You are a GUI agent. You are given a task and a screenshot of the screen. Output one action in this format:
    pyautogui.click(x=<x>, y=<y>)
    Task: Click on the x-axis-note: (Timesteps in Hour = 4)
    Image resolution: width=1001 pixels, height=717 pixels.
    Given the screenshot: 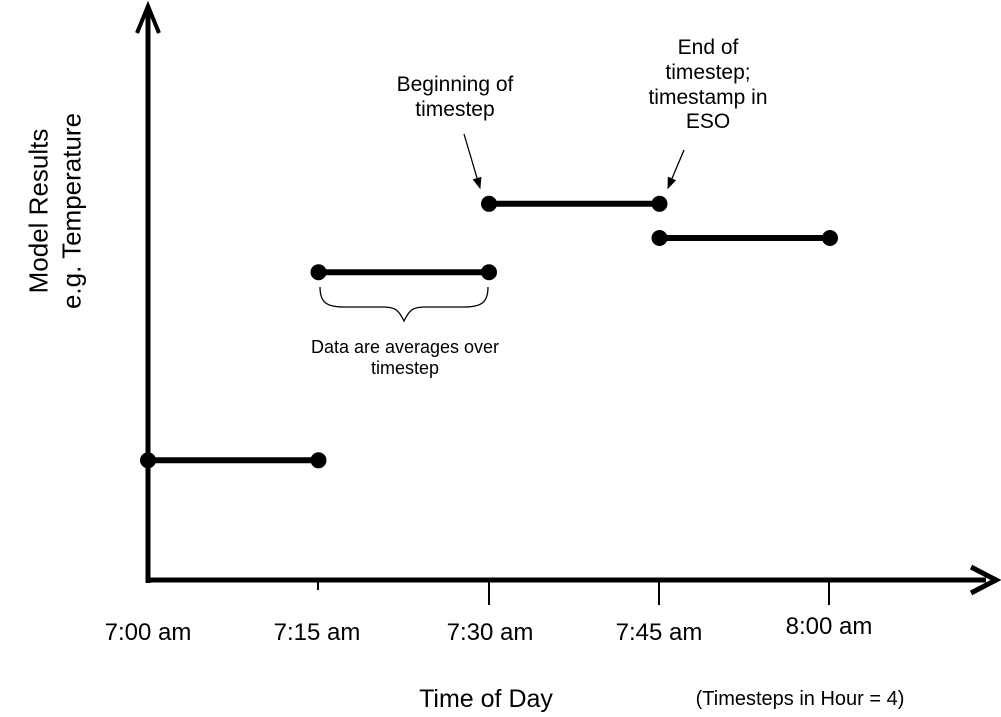 What is the action you would take?
    pyautogui.click(x=800, y=699)
    